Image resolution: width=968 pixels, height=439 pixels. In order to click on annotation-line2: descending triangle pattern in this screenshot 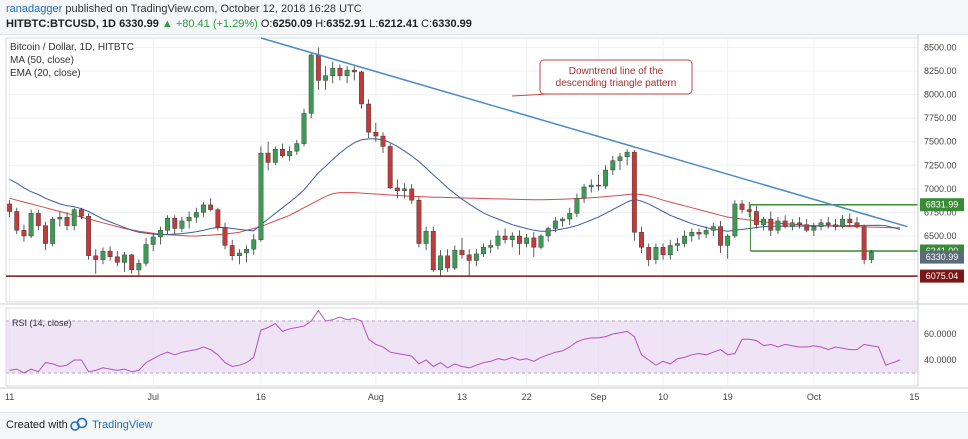, I will do `click(616, 83)`.